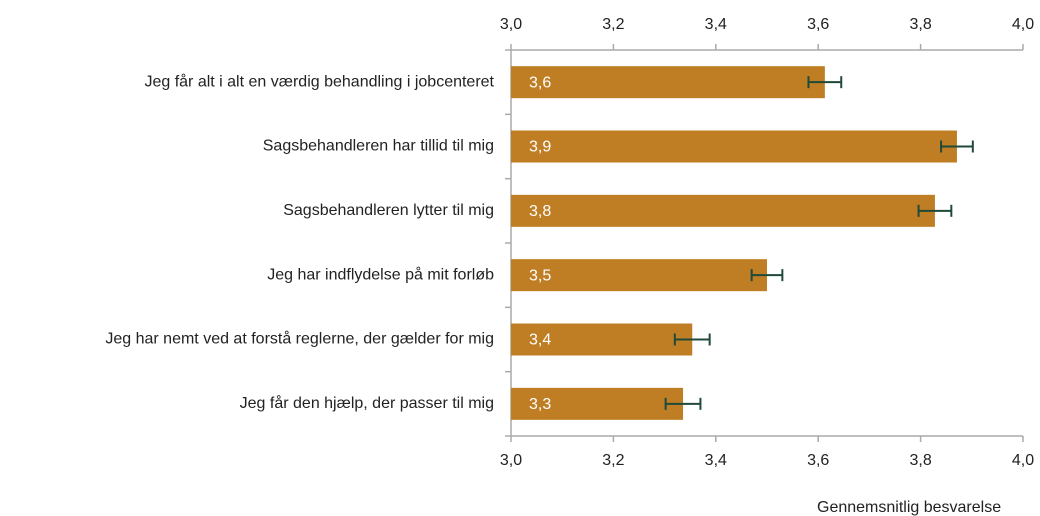  Describe the element at coordinates (367, 403) in the screenshot. I see `category-label: Jeg får den hjælp, der passer til mig` at that location.